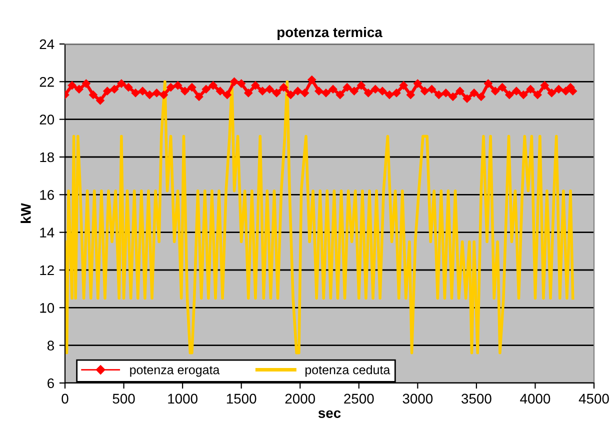  Describe the element at coordinates (47, 119) in the screenshot. I see `y-tick-label: 20` at that location.